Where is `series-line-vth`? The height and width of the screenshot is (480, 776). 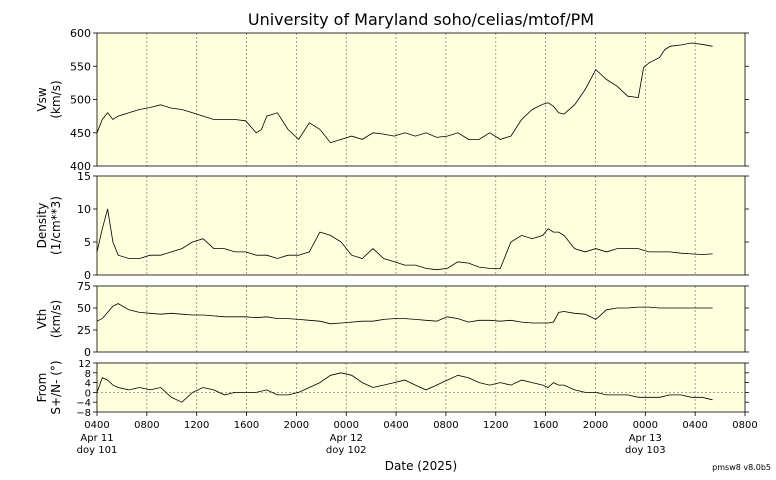 series-line-vth is located at coordinates (404, 314).